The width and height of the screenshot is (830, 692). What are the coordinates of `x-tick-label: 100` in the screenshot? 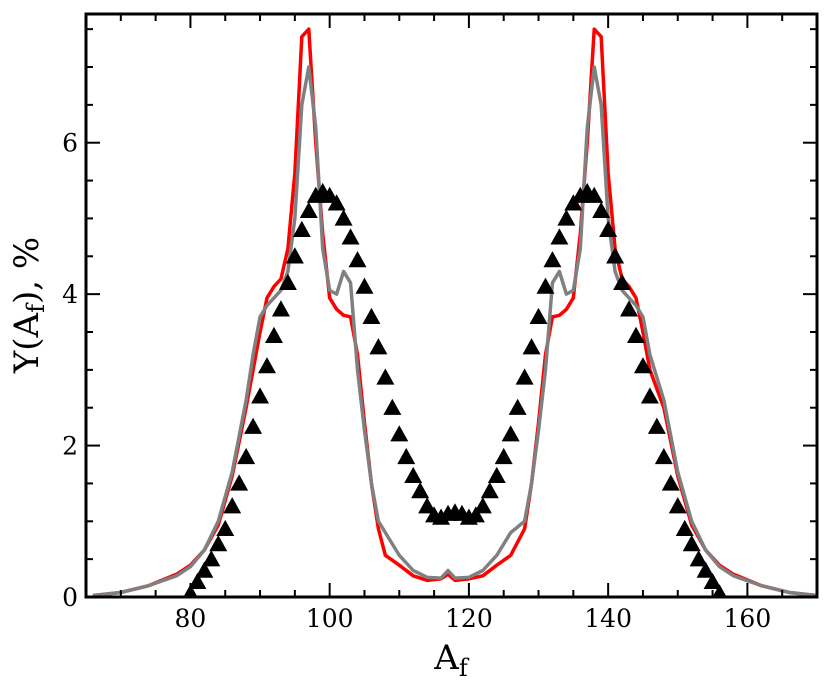 It's located at (330, 618).